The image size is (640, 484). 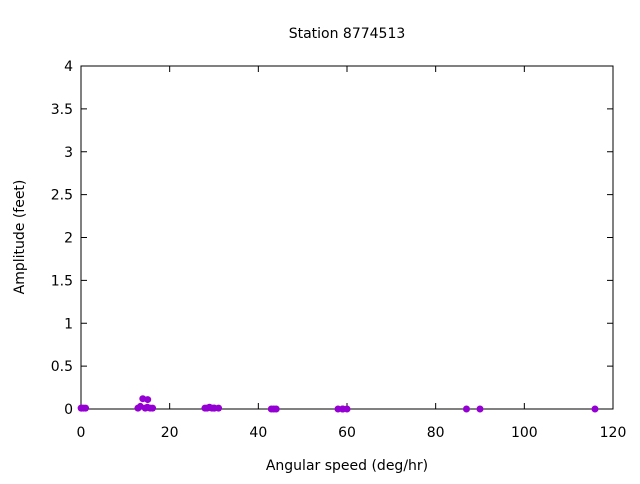 I want to click on y-tick-label: 0, so click(x=68, y=410).